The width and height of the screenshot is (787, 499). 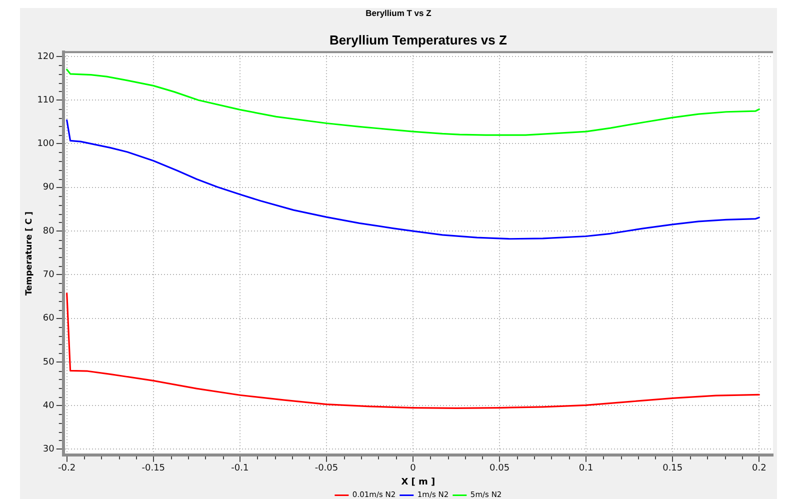 I want to click on y-axis-title: Temperature [ C ], so click(x=29, y=253).